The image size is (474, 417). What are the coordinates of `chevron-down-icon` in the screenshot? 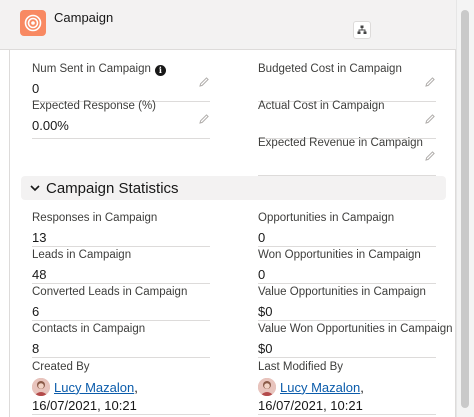 It's located at (35, 188).